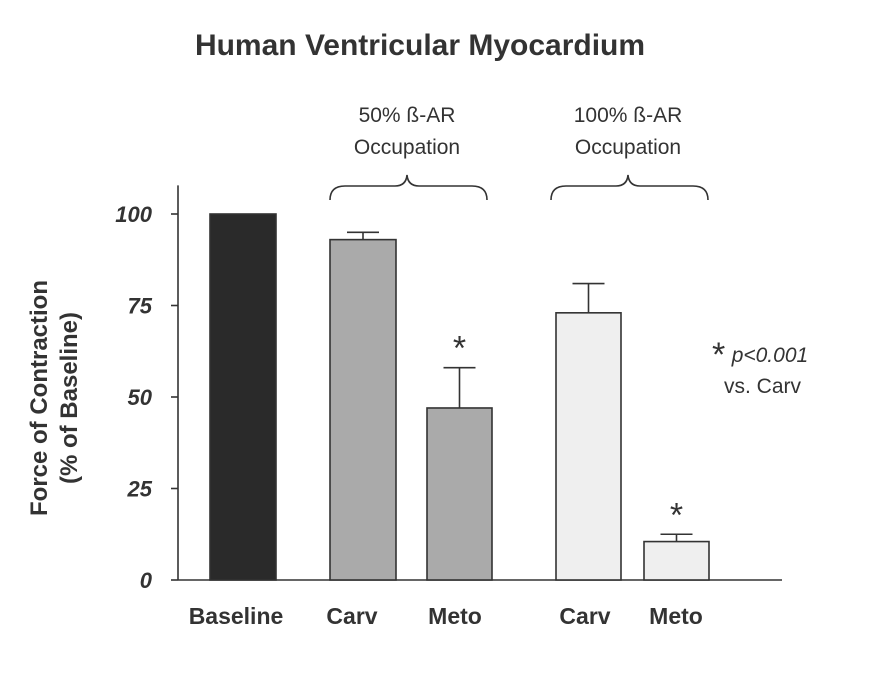  Describe the element at coordinates (763, 386) in the screenshot. I see `significance-note-line2: vs. Carv` at that location.